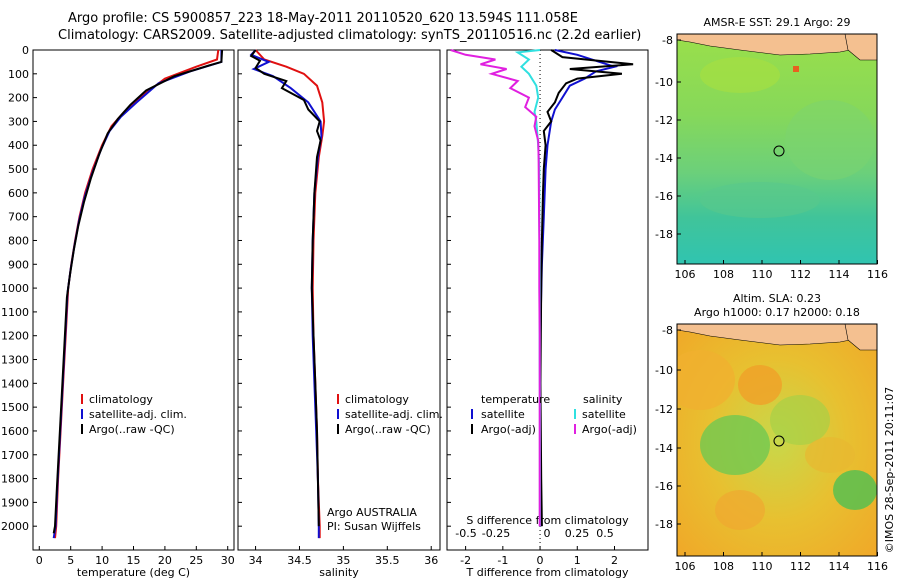  I want to click on y-tick-label: 1600, so click(15, 431).